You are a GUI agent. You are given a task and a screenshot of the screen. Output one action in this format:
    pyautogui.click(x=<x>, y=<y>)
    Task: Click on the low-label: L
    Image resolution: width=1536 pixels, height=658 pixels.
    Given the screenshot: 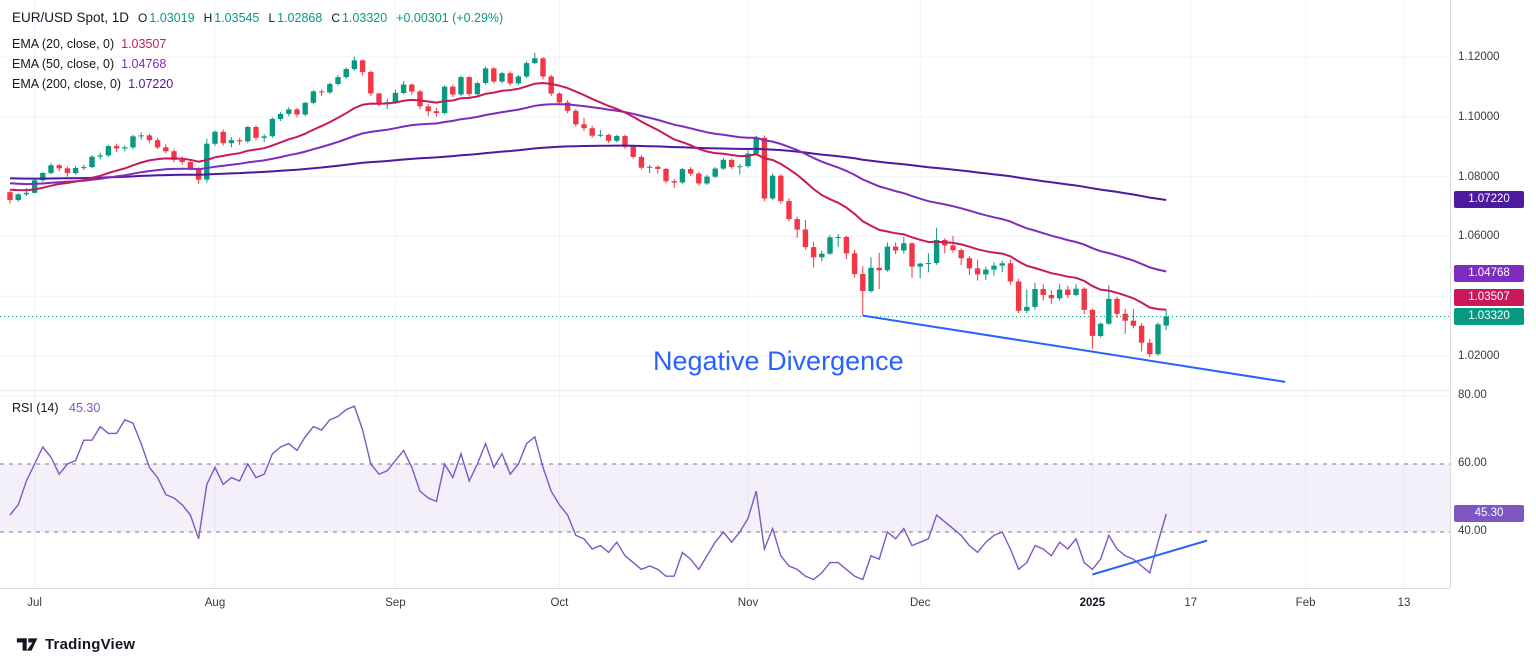 What is the action you would take?
    pyautogui.click(x=272, y=18)
    